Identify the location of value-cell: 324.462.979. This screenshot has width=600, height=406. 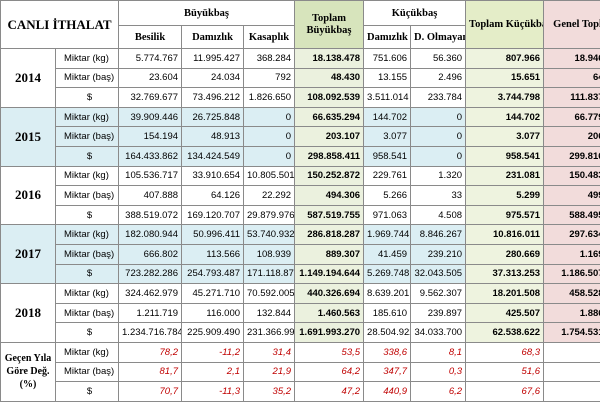
(150, 293).